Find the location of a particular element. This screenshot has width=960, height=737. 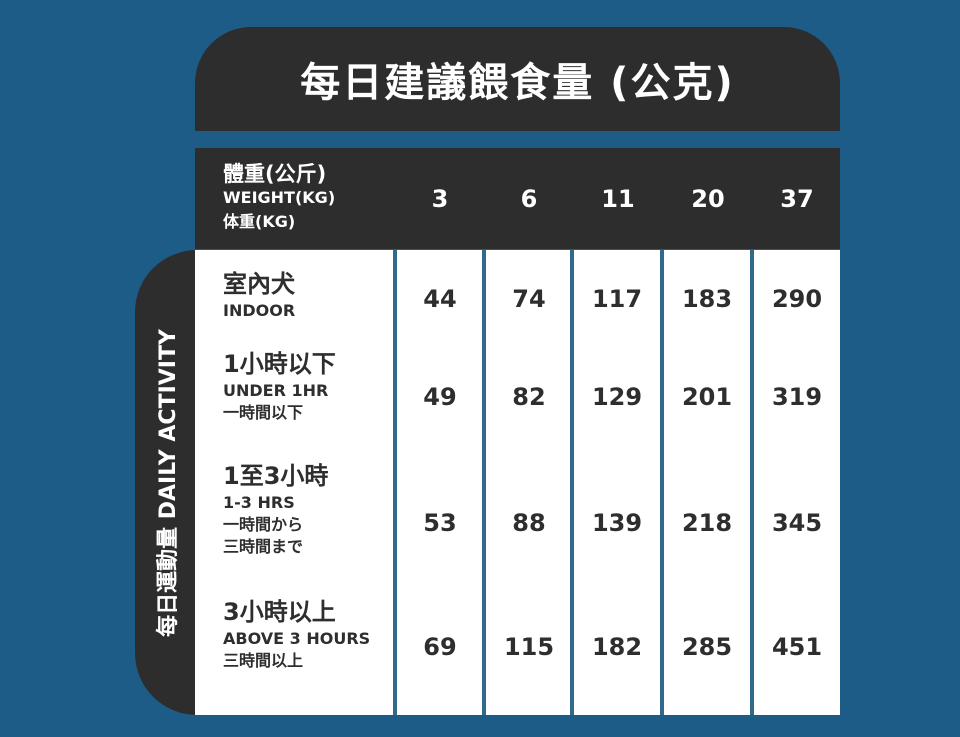

weight-label-zh: 體重(公斤) is located at coordinates (275, 174).